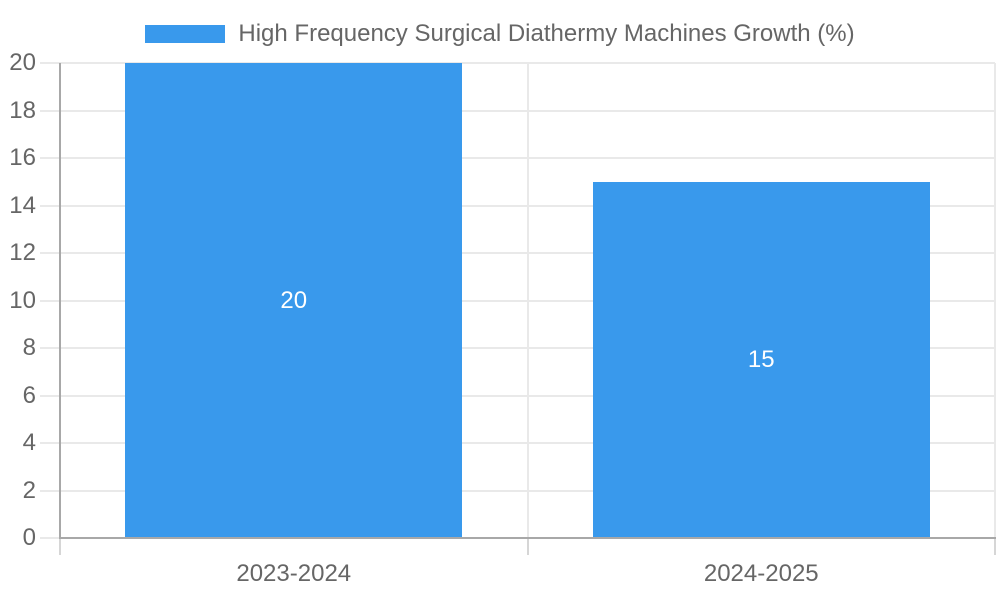 Image resolution: width=1000 pixels, height=600 pixels. What do you see at coordinates (29, 442) in the screenshot?
I see `y-axis-label: 4` at bounding box center [29, 442].